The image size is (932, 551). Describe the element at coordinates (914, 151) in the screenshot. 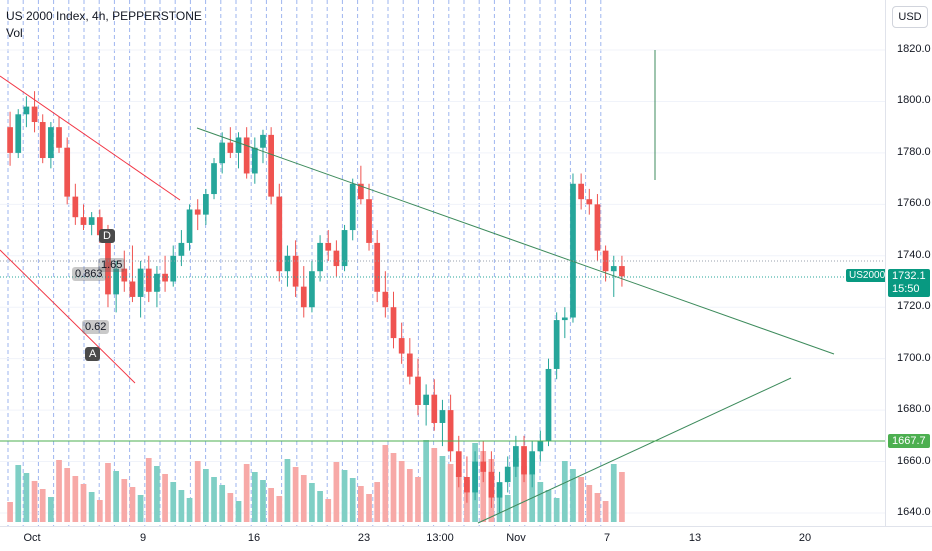

I see `price-tick-label: 1780.0` at that location.